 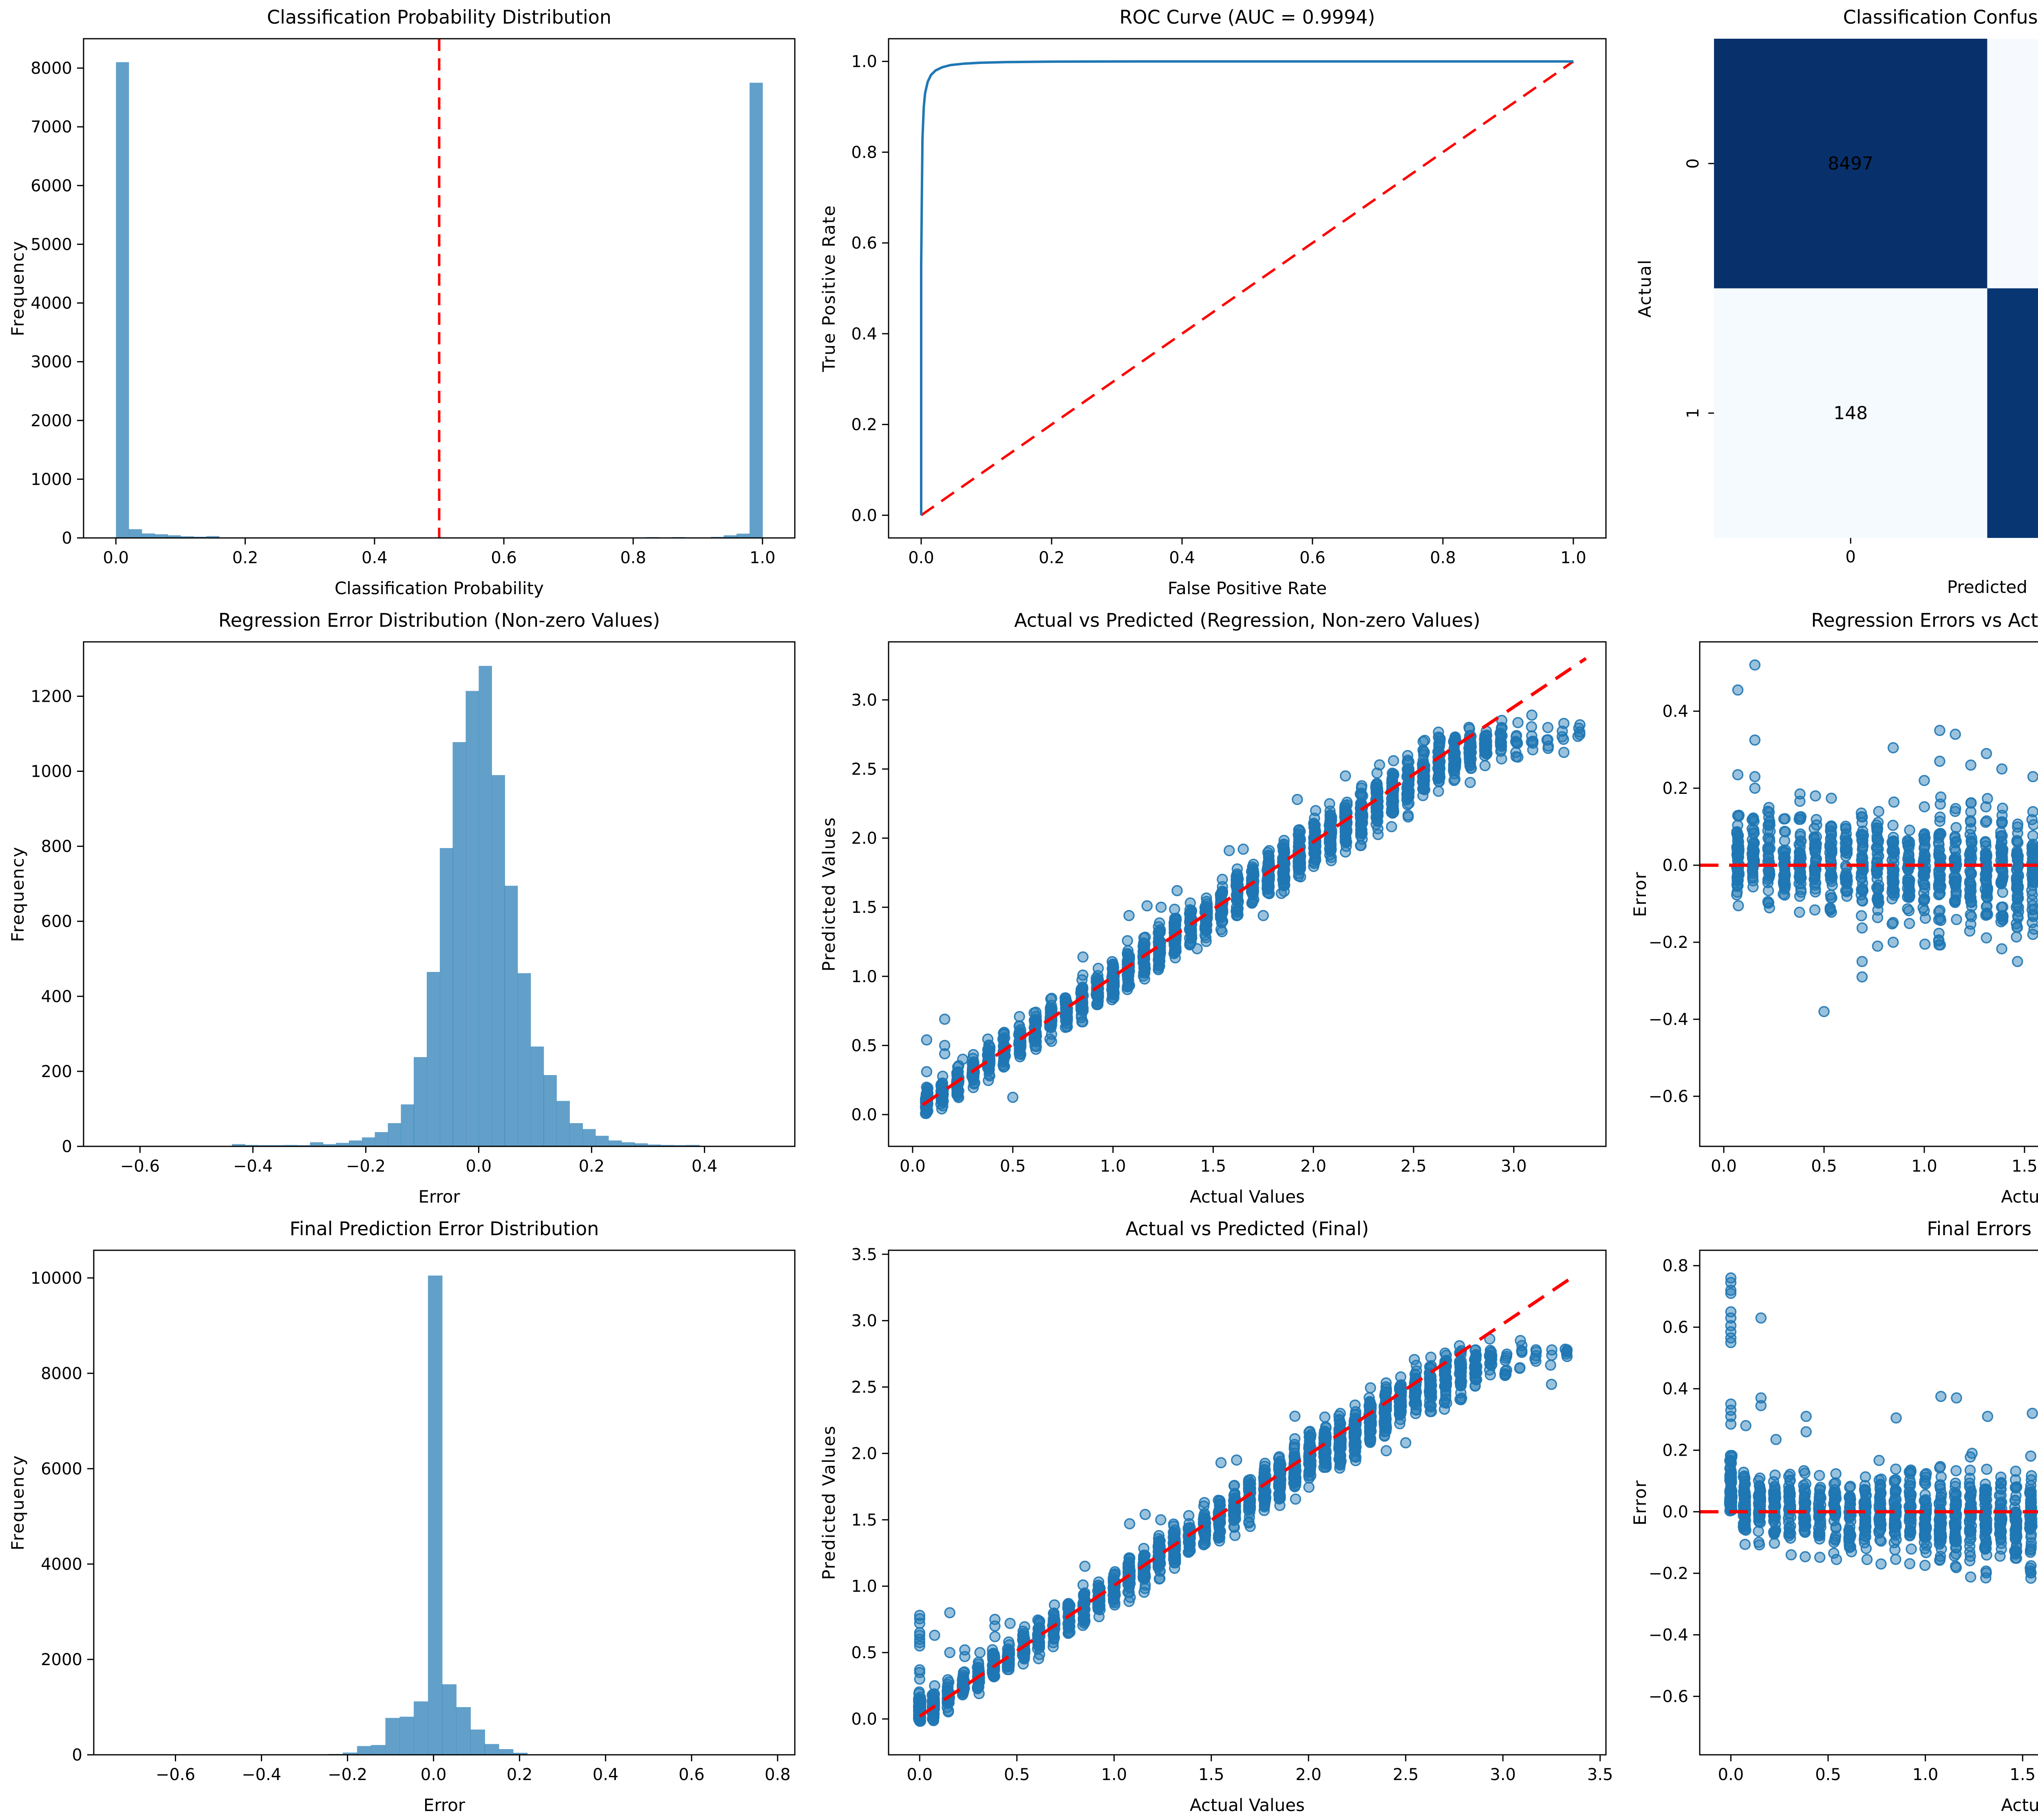 I want to click on y-tick-label: 4000, so click(x=52, y=303).